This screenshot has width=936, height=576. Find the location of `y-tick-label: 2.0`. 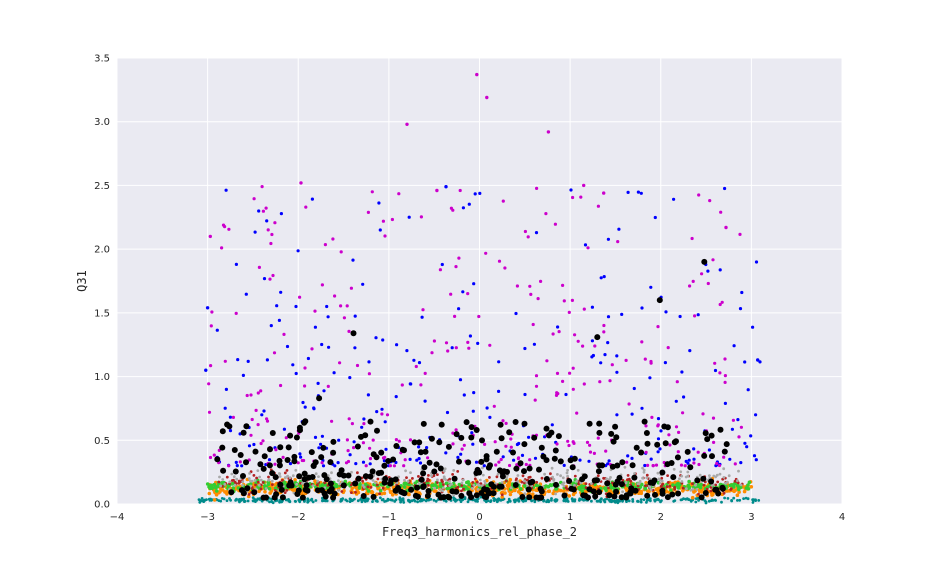

y-tick-label: 2.0 is located at coordinates (102, 250).